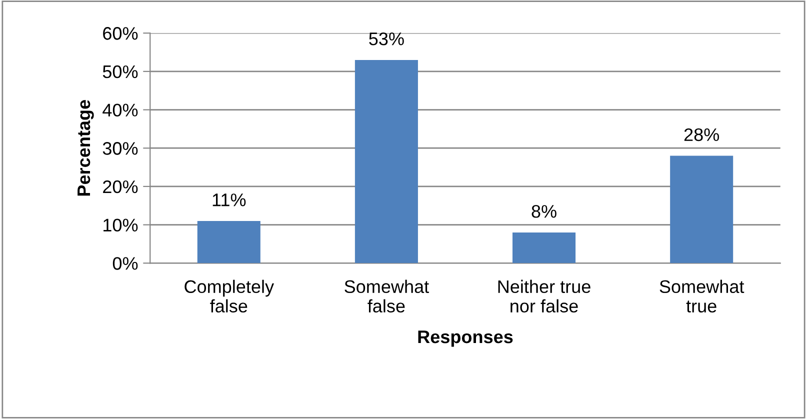 The image size is (807, 419). What do you see at coordinates (386, 39) in the screenshot?
I see `data-label: 53%` at bounding box center [386, 39].